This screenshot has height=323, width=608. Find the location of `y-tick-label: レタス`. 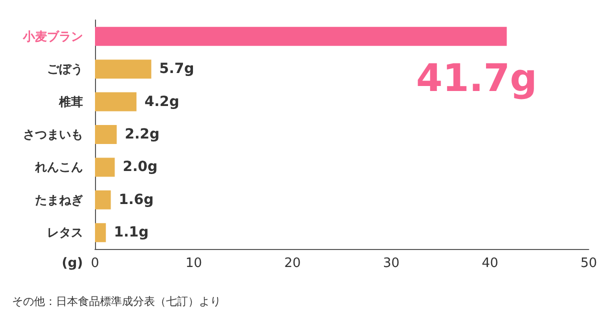

y-tick-label: レタス is located at coordinates (65, 233).